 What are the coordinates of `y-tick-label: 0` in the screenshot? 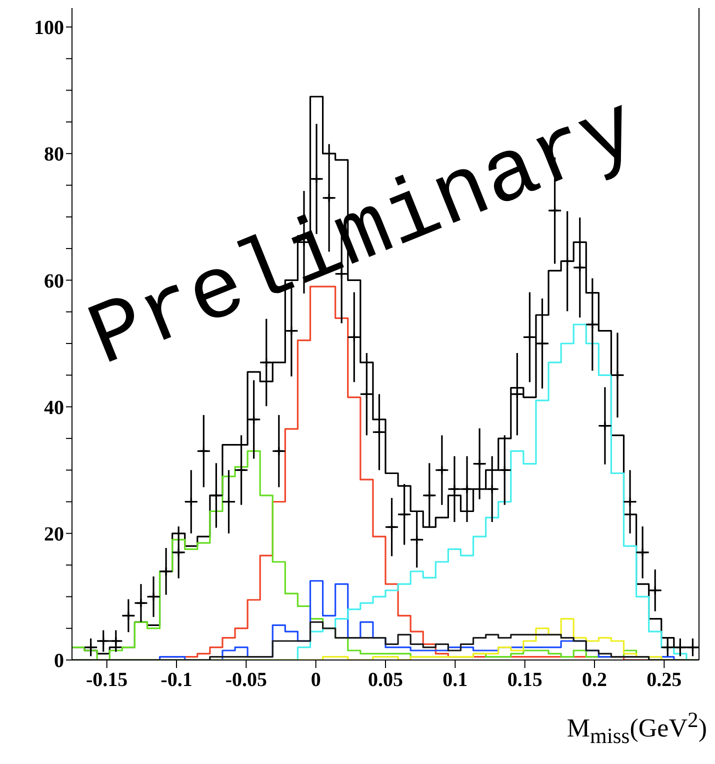 It's located at (59, 661).